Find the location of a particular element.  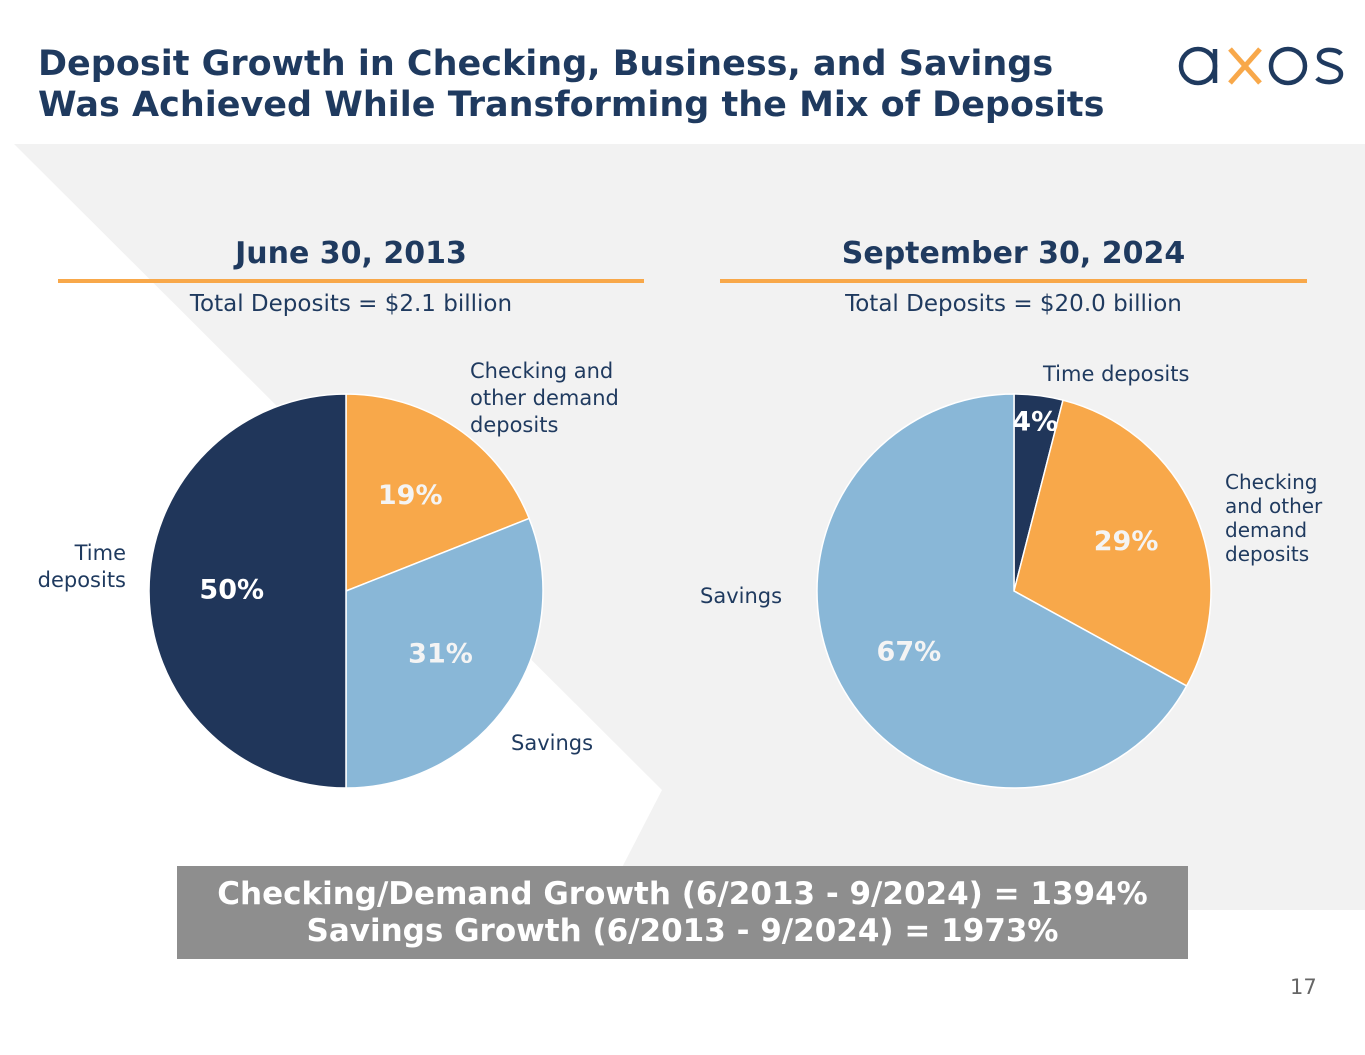

pie1-slice-label-0: 4% is located at coordinates (1035, 421).